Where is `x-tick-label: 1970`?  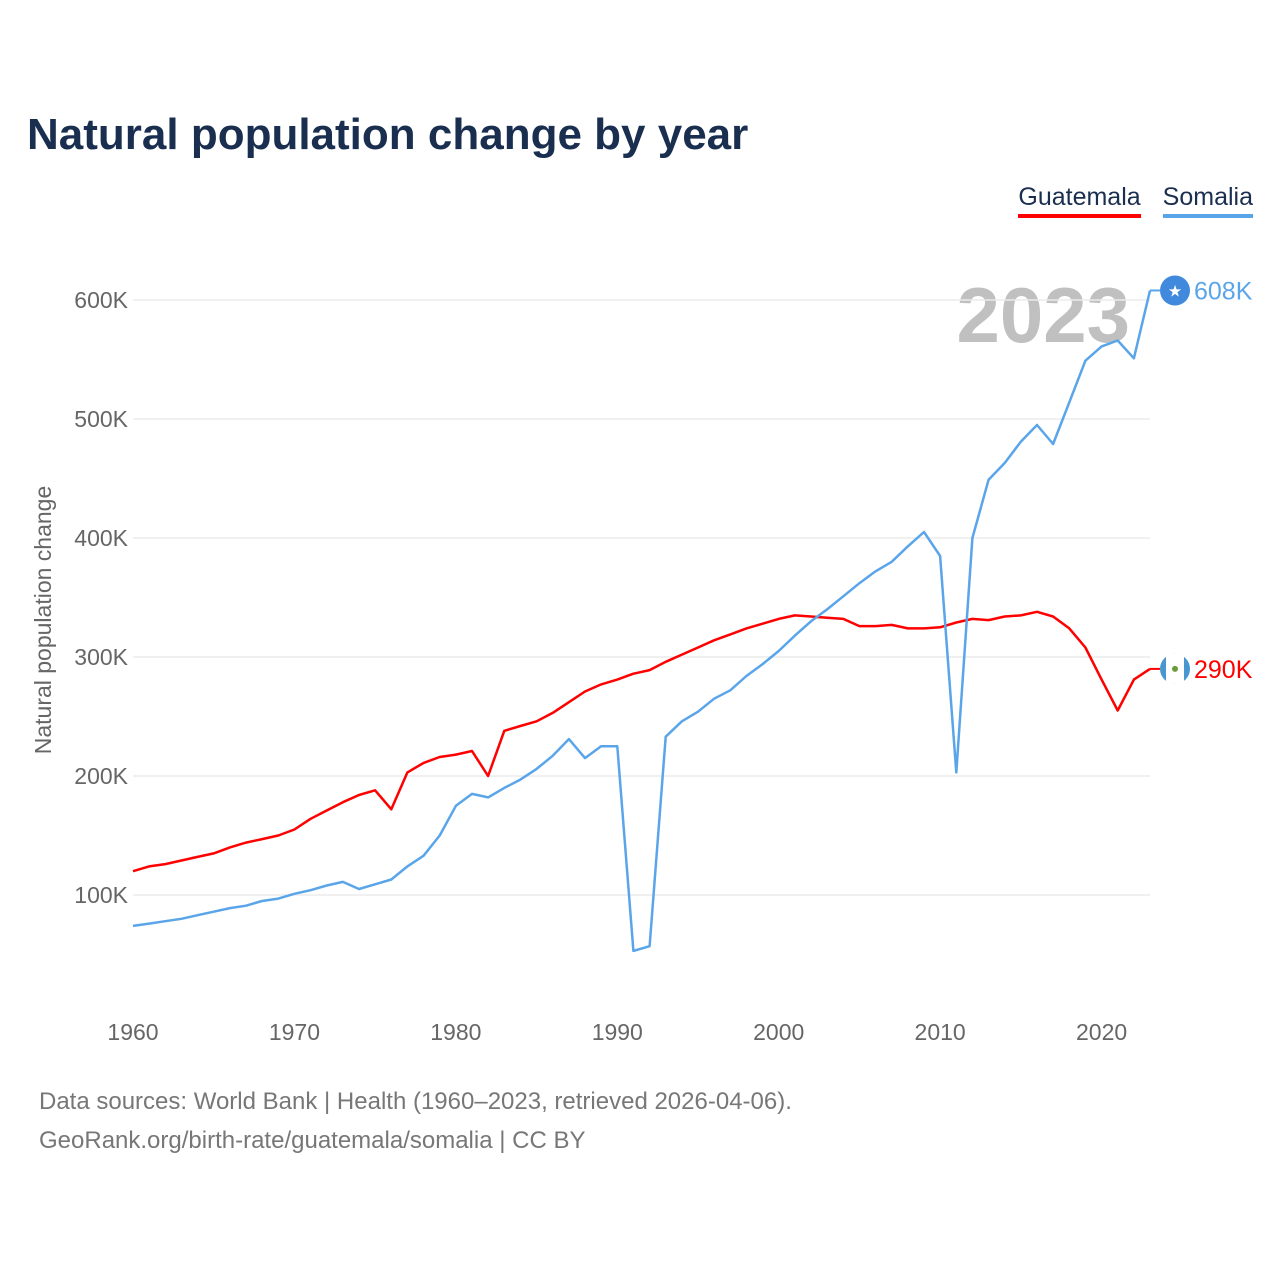
x-tick-label: 1970 is located at coordinates (294, 1032).